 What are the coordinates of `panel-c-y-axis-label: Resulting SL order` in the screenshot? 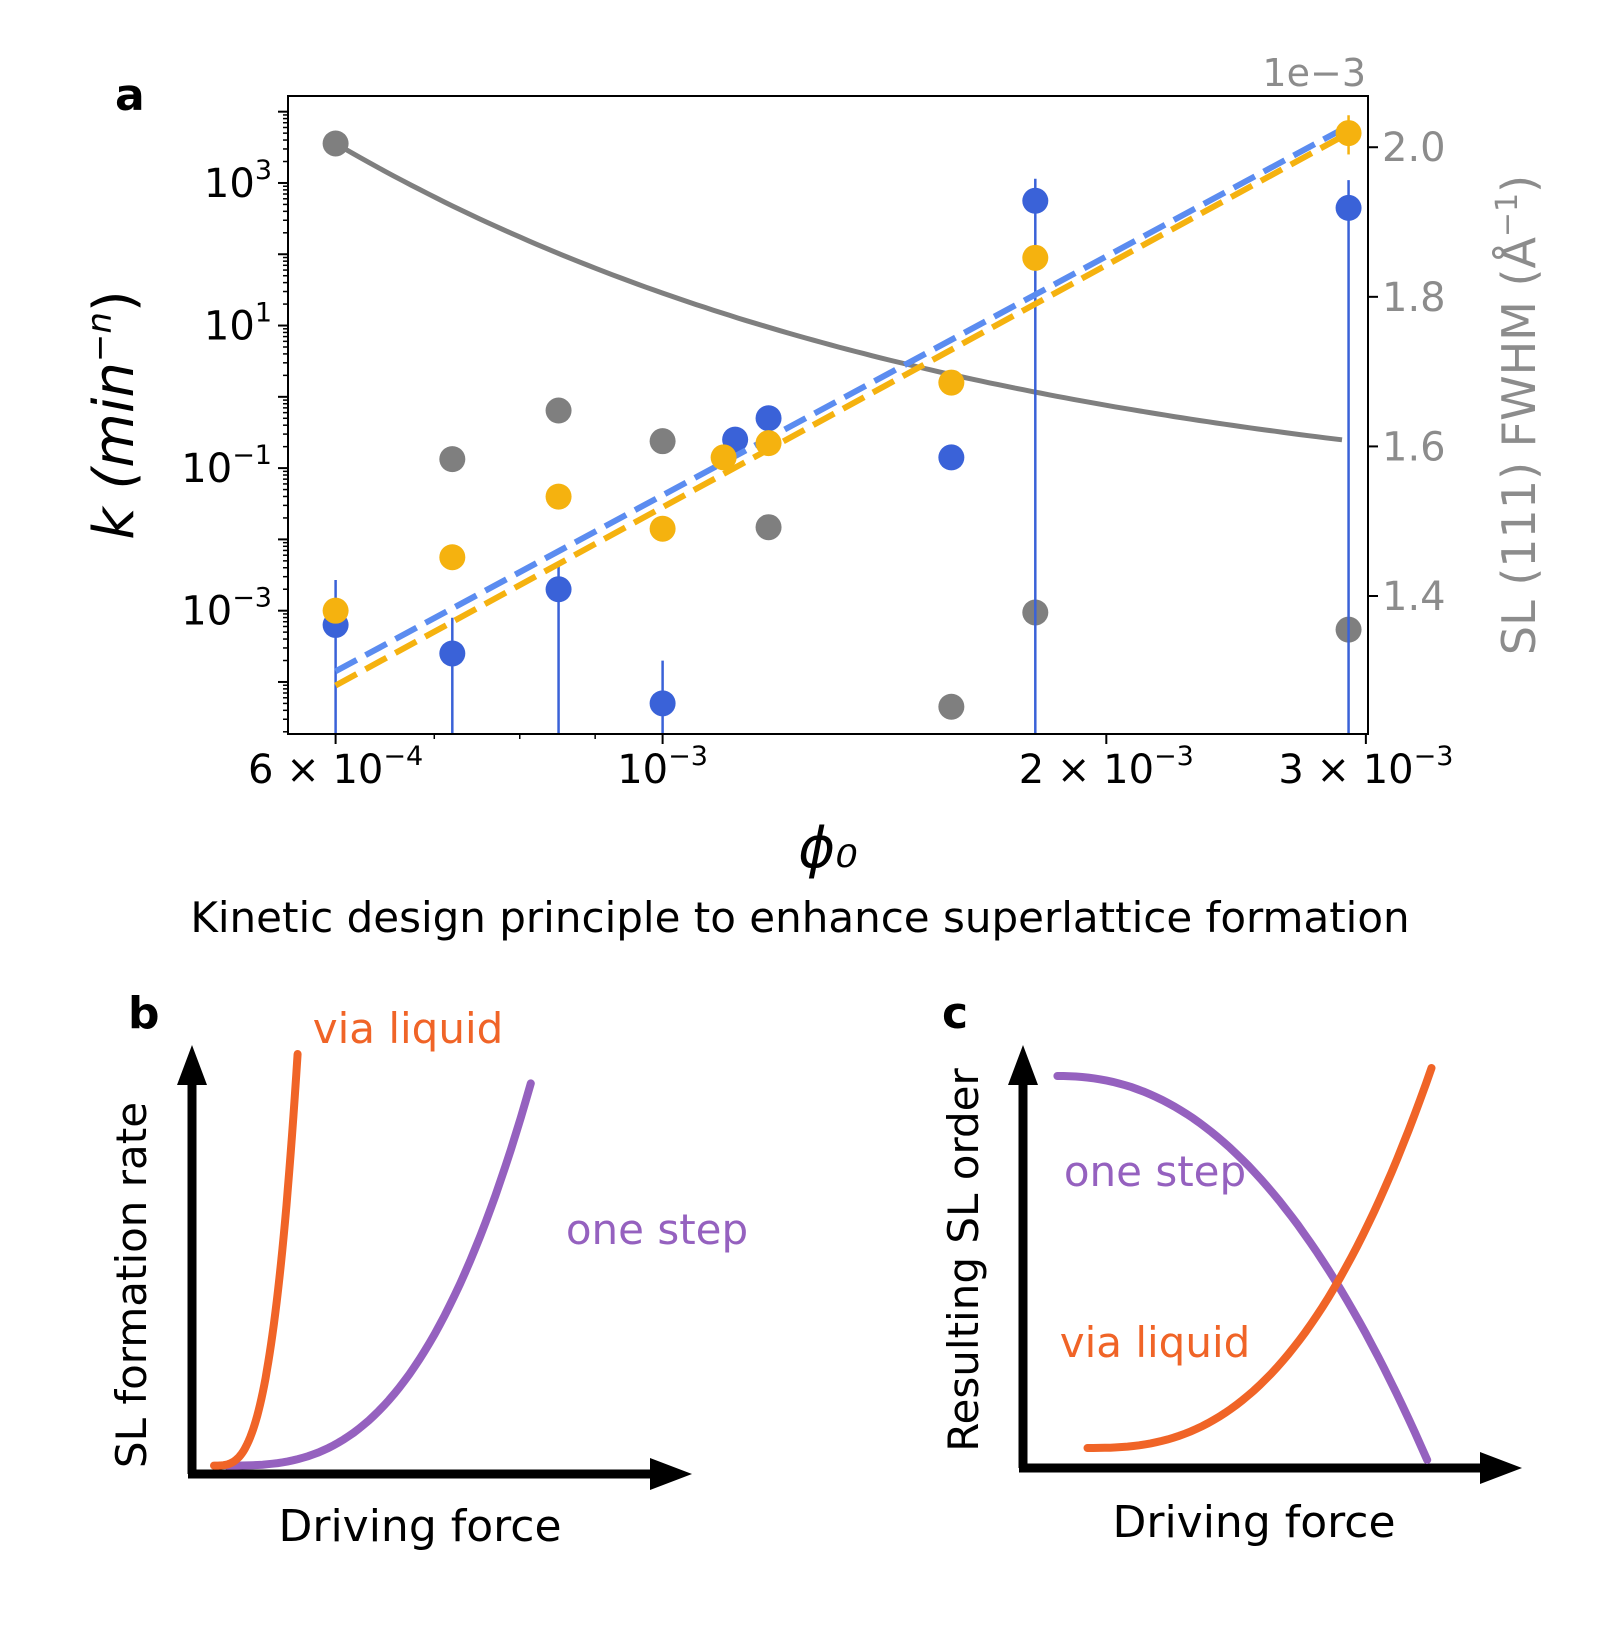 It's located at (963, 1260).